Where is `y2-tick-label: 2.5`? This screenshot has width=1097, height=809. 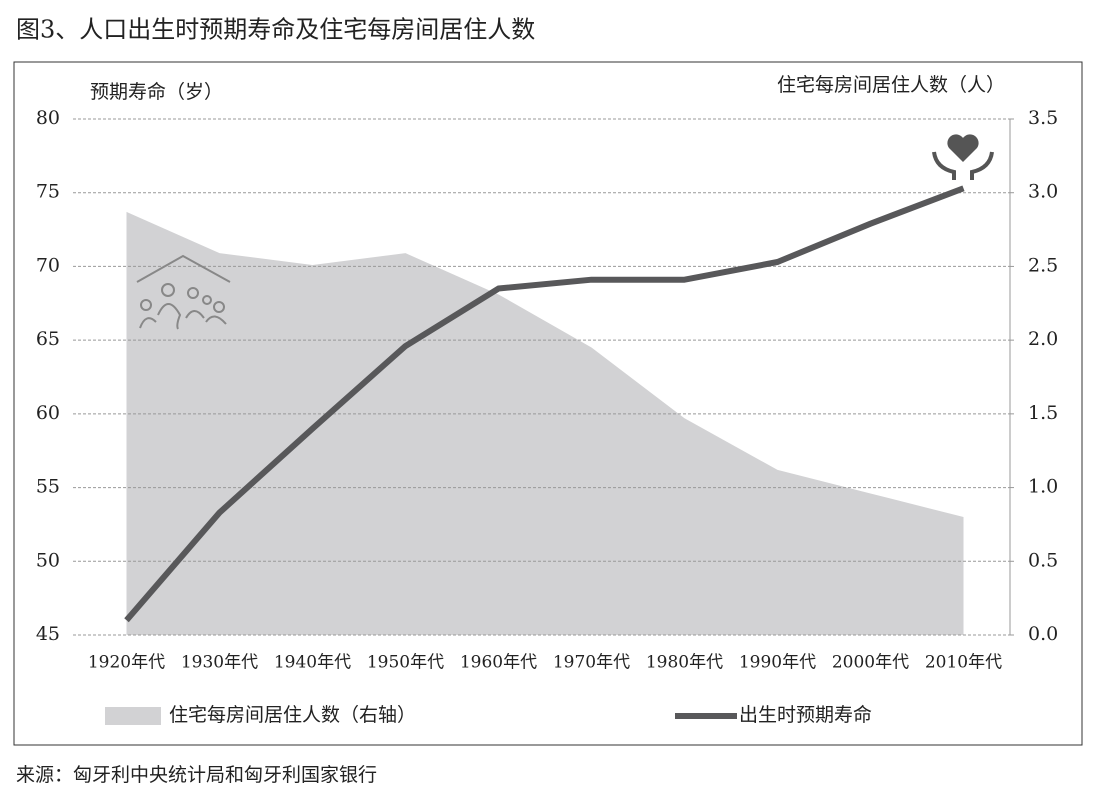 y2-tick-label: 2.5 is located at coordinates (1043, 265).